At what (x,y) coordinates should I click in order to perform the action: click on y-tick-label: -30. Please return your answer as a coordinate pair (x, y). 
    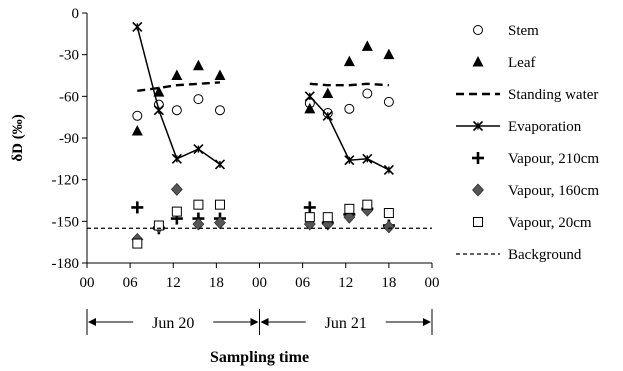
    Looking at the image, I should click on (69, 56).